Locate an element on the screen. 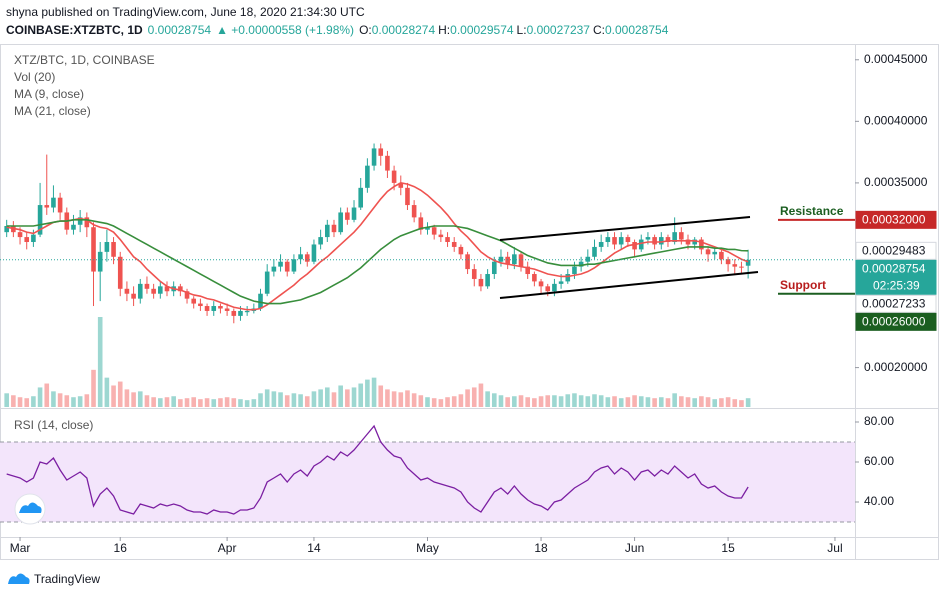 This screenshot has height=598, width=939. rsi-line is located at coordinates (377, 469).